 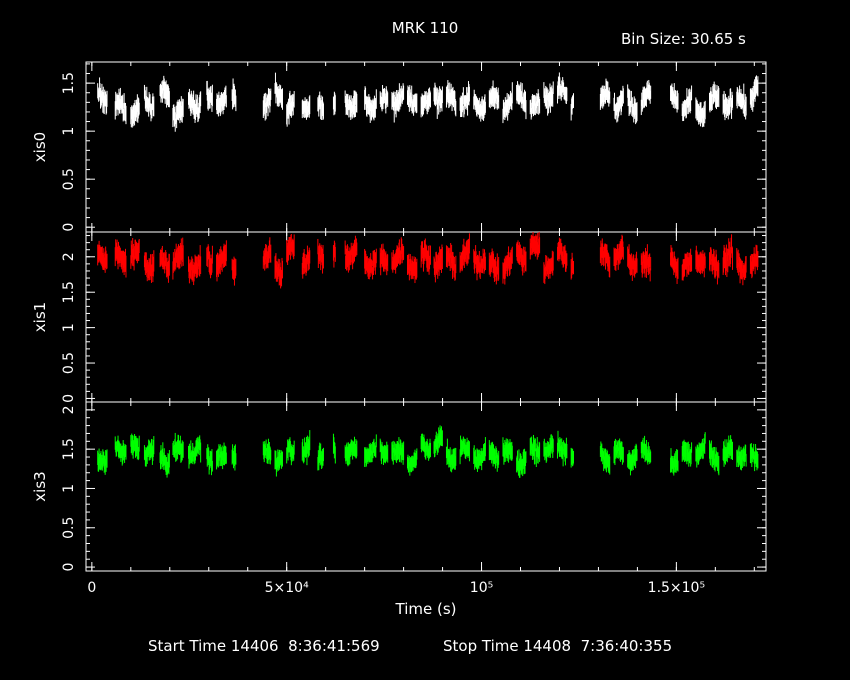 I want to click on series-xis0, so click(x=428, y=102).